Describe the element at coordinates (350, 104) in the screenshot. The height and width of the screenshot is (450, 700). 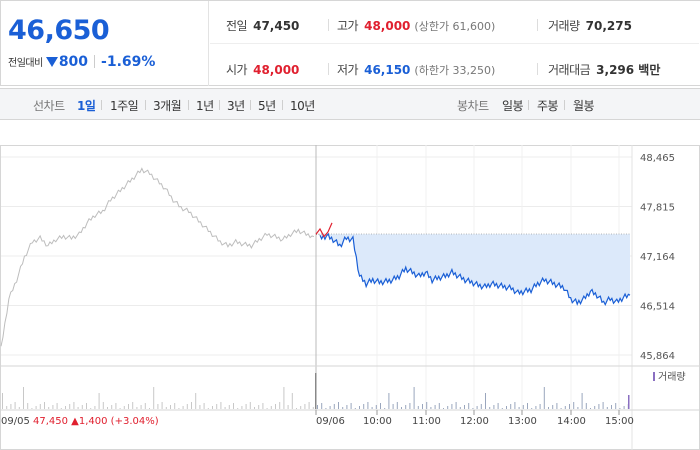
I see `chart-toolbar: 선차트 1일 1주일 3개월 1년 3년 5년 10년 봉차트 일봉 주봉 월봉` at that location.